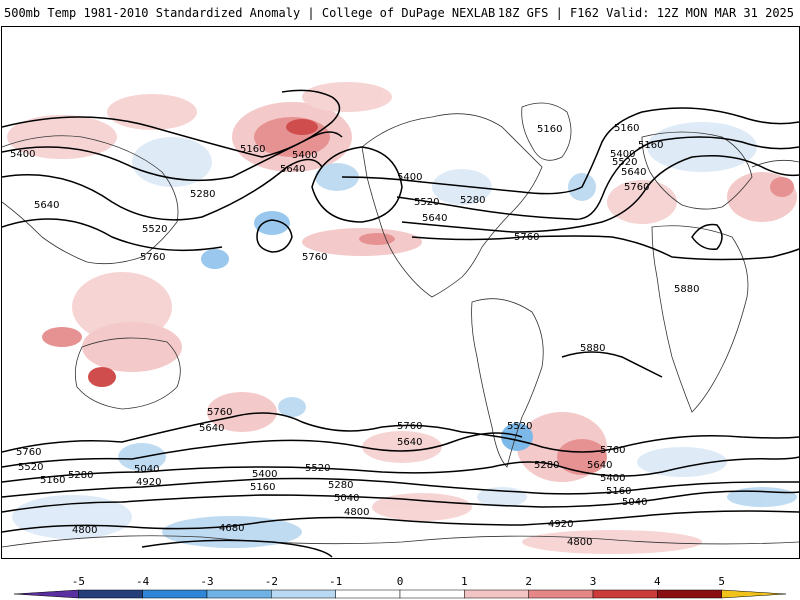 This screenshot has width=800, height=600. What do you see at coordinates (657, 581) in the screenshot?
I see `colorbar-tick-label: 4` at bounding box center [657, 581].